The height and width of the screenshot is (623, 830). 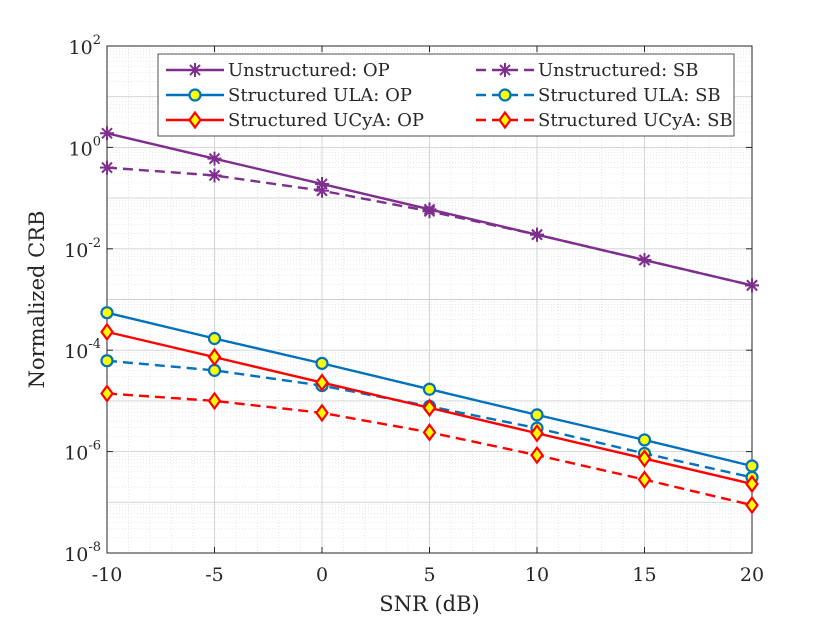 I want to click on legend-entry: Structured ULA: OP, so click(x=289, y=95).